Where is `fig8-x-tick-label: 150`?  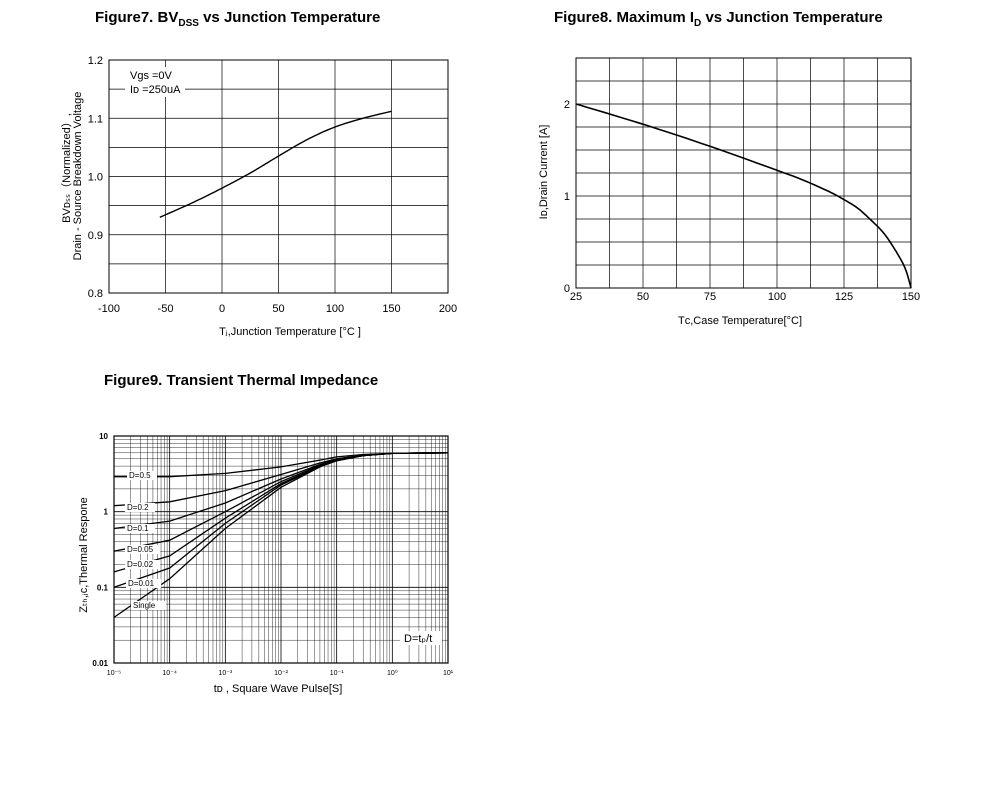
fig8-x-tick-label: 150 is located at coordinates (911, 297).